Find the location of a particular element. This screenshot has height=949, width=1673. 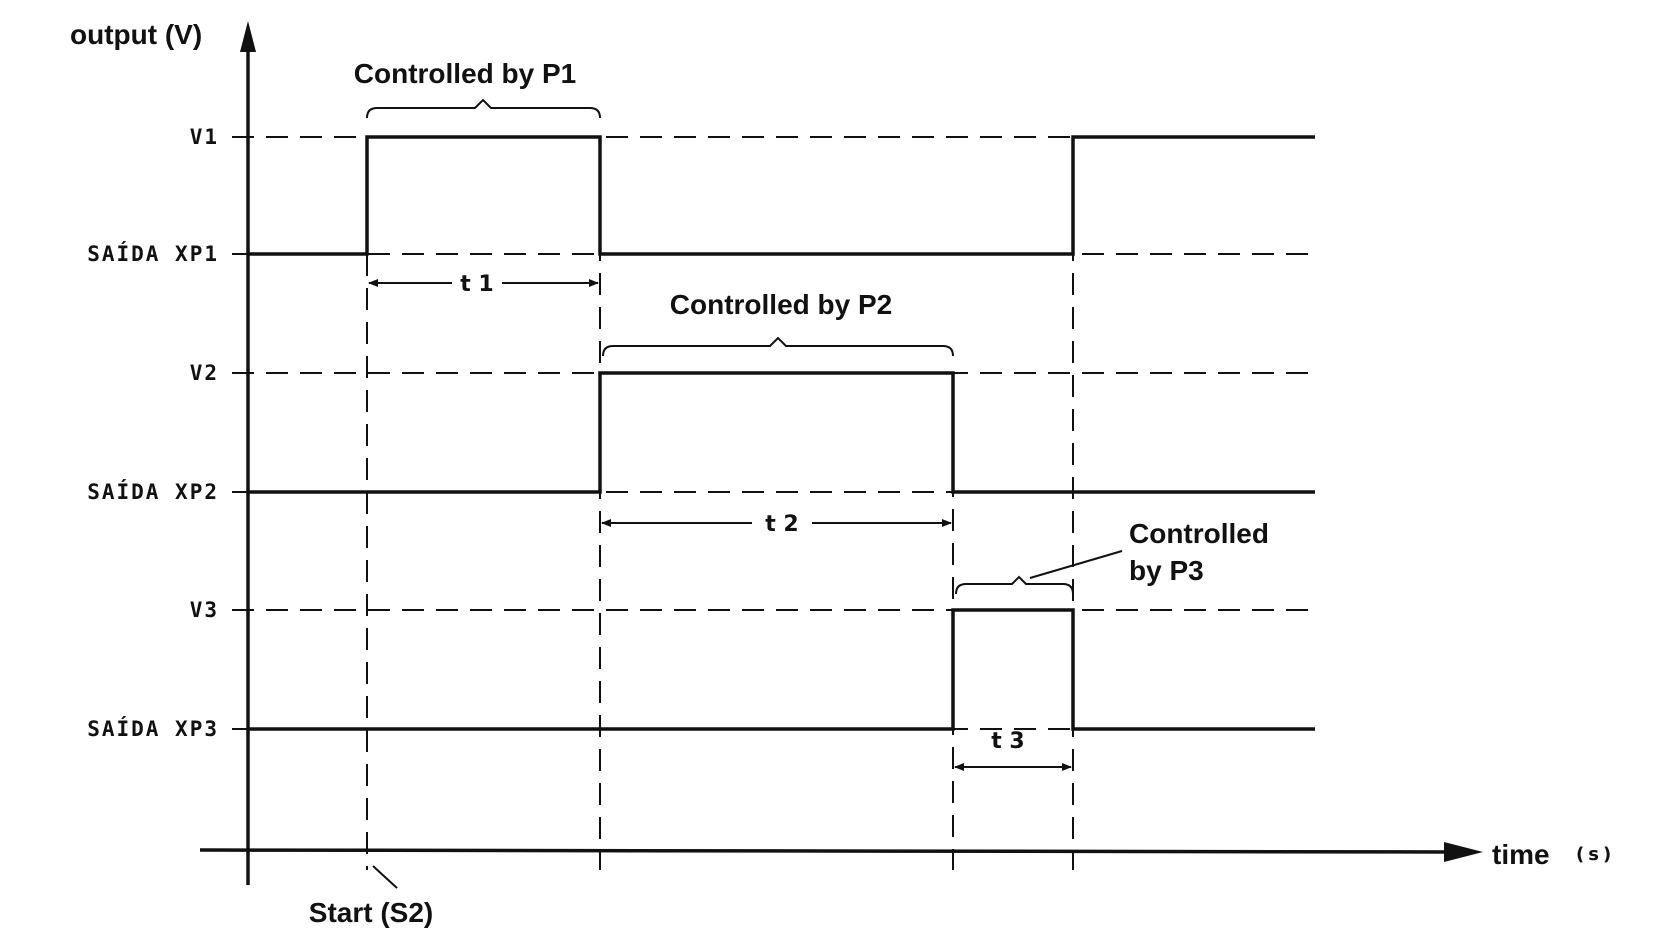

signal-xp3 is located at coordinates (781, 669).